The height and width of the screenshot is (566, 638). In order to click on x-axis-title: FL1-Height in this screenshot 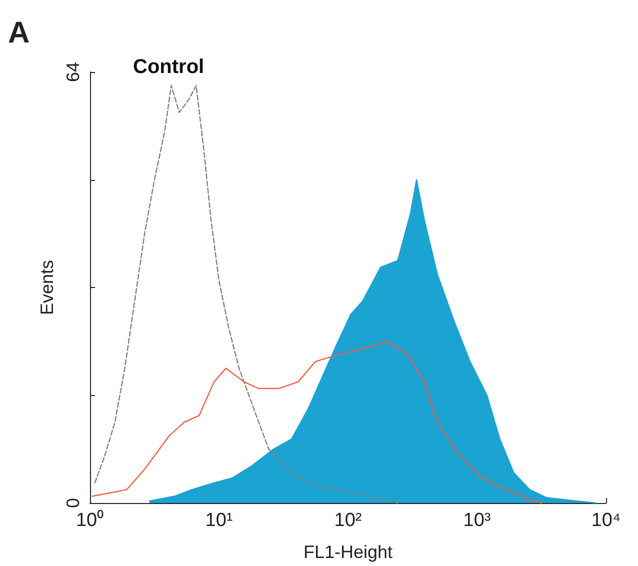, I will do `click(348, 552)`.